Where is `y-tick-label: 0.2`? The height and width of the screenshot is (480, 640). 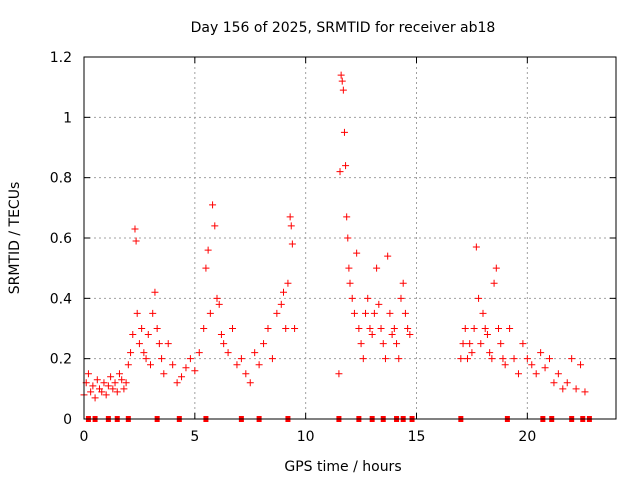 y-tick-label: 0.2 is located at coordinates (61, 360).